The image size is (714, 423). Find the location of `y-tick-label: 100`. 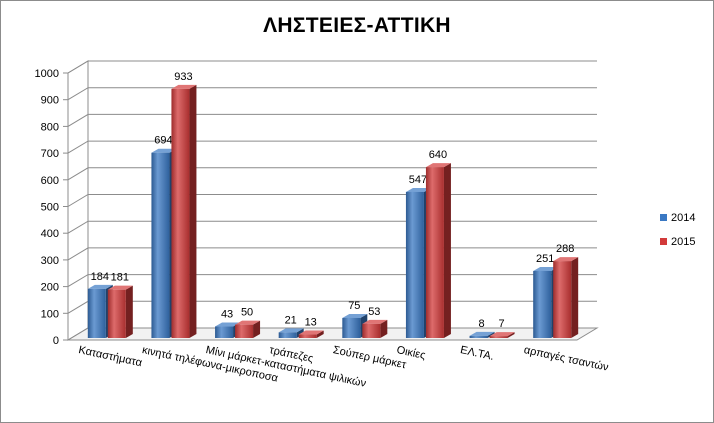

y-tick-label: 100 is located at coordinates (50, 314).